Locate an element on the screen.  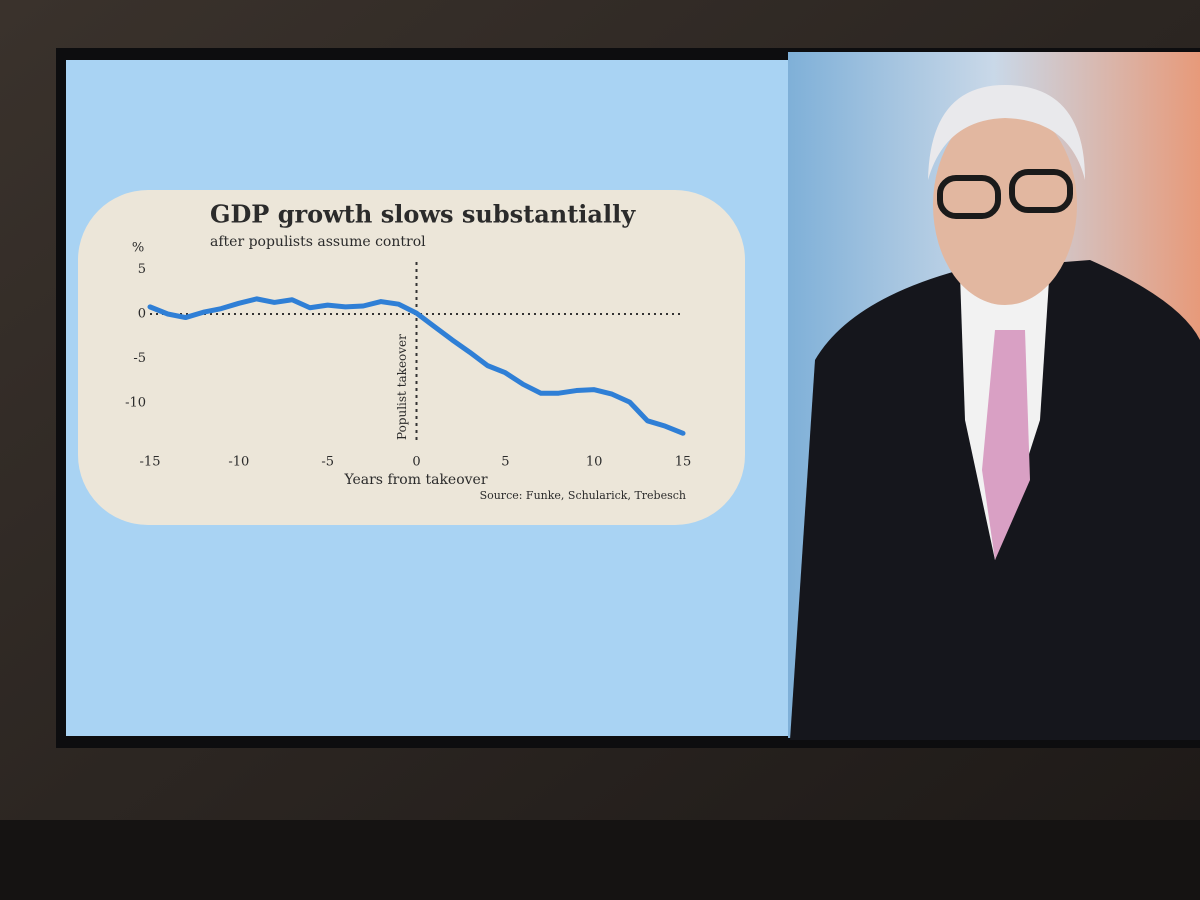
x-tick-label: -10 is located at coordinates (238, 462).